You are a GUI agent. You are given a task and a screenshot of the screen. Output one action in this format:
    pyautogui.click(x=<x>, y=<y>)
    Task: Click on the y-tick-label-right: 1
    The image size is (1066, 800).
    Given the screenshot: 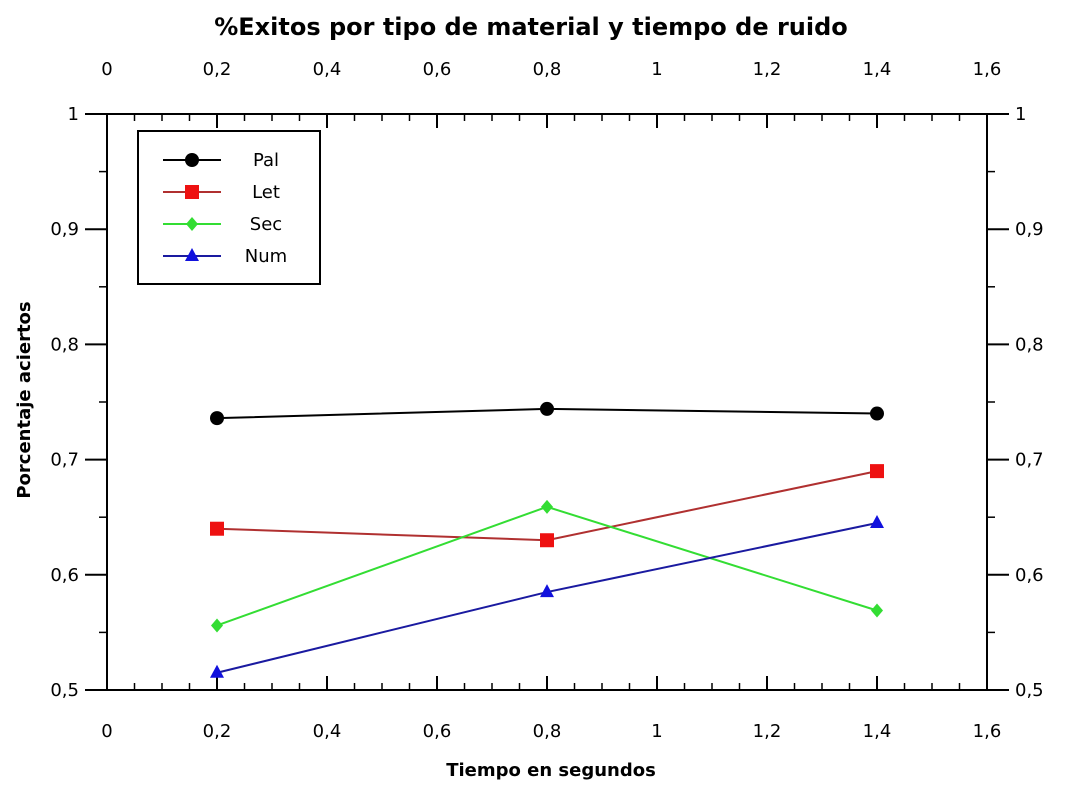 What is the action you would take?
    pyautogui.click(x=1020, y=114)
    